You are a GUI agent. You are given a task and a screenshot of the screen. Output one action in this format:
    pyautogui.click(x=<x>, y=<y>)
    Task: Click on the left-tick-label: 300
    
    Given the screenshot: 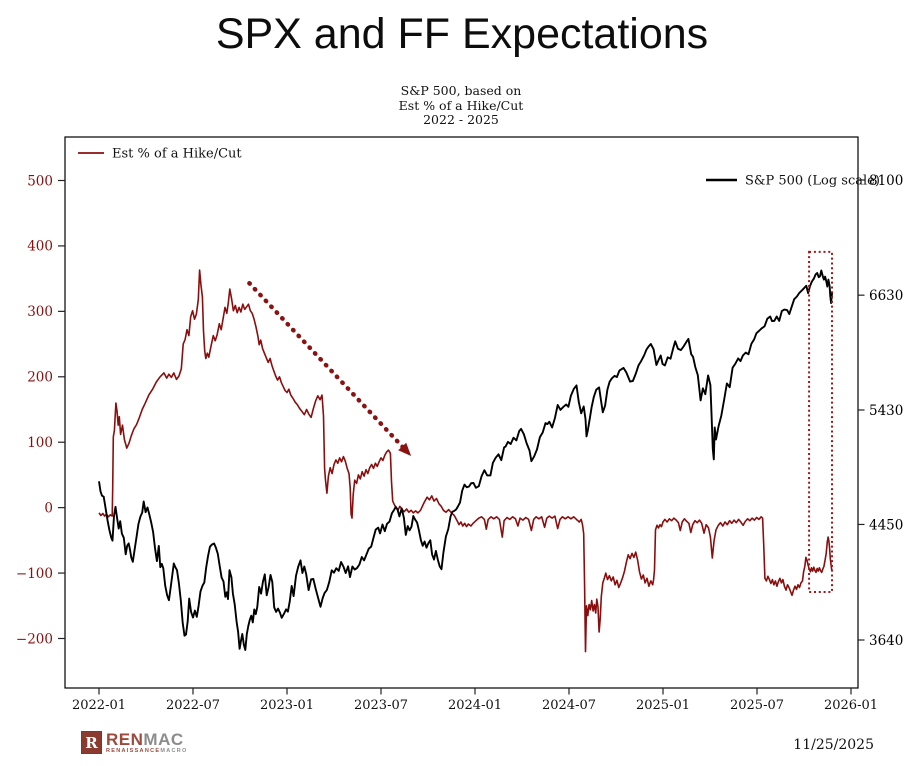 What is the action you would take?
    pyautogui.click(x=40, y=312)
    